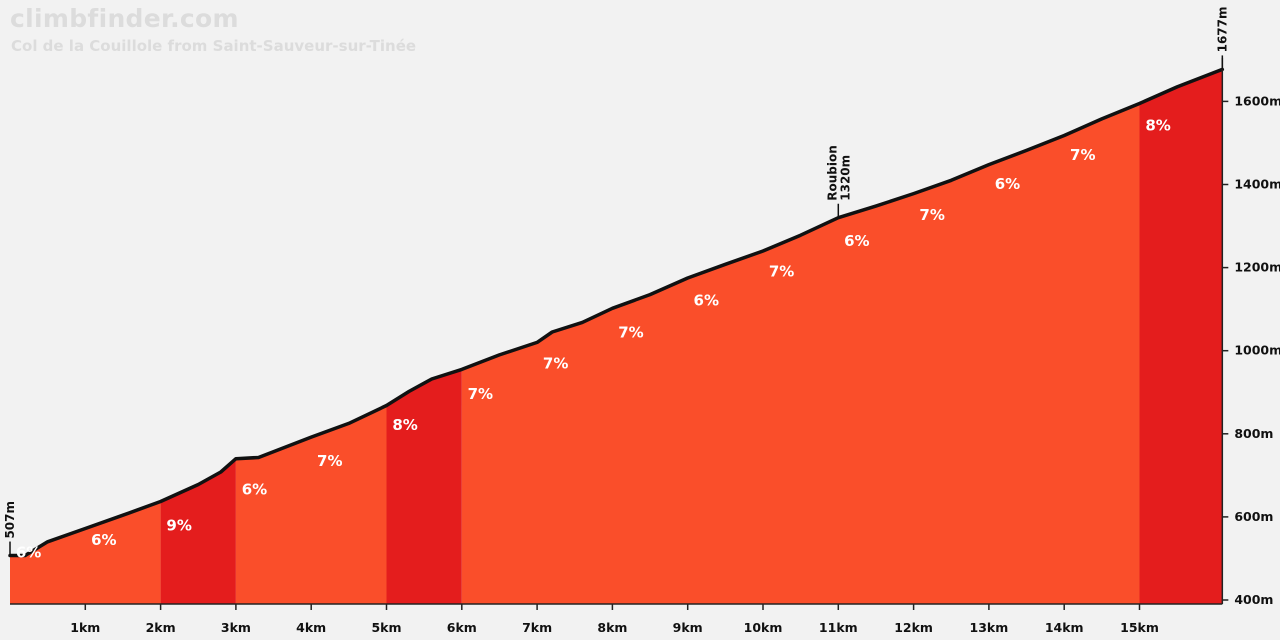 This screenshot has height=640, width=1280. What do you see at coordinates (1257, 350) in the screenshot?
I see `y-tick-label: 1000m` at bounding box center [1257, 350].